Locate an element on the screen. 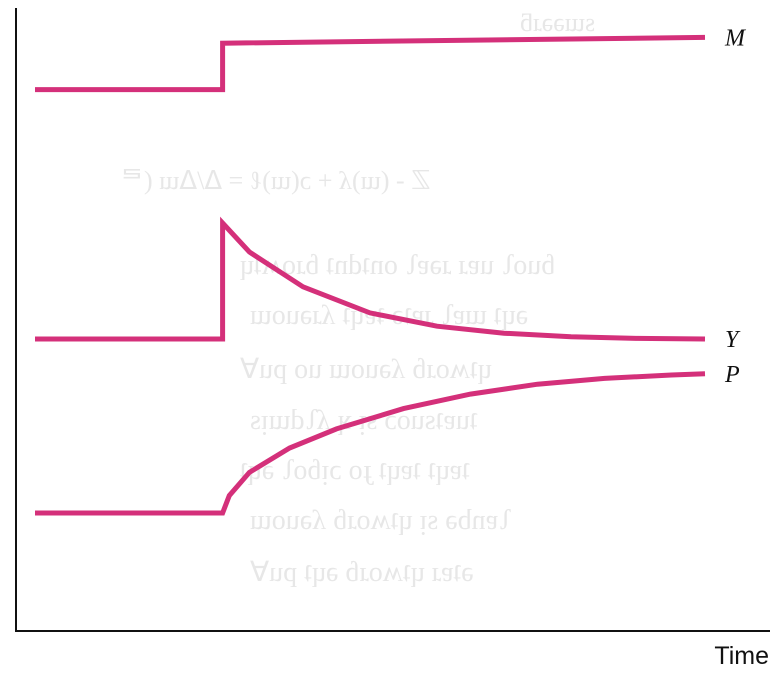  series-line-m is located at coordinates (370, 63).